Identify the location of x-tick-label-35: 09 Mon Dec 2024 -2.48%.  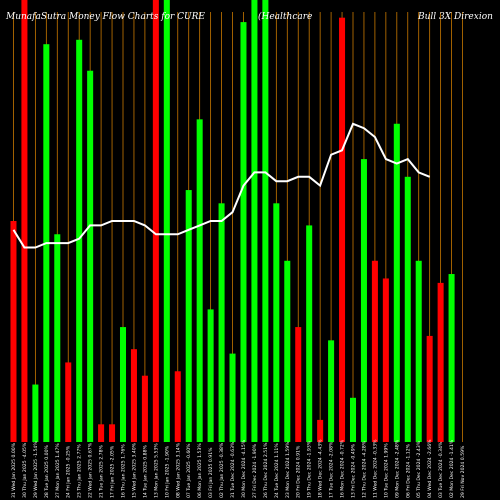
(397, 468).